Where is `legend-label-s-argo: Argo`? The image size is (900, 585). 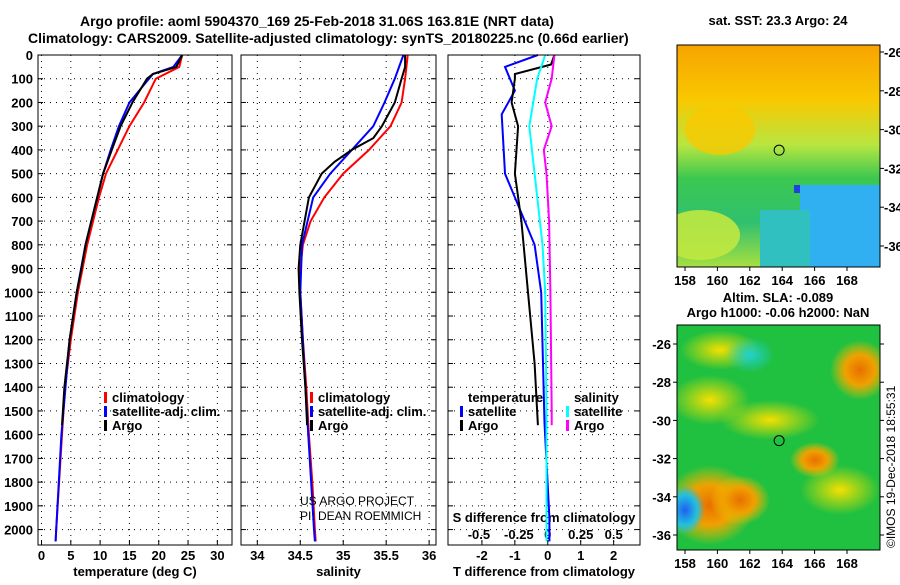
legend-label-s-argo: Argo is located at coordinates (589, 425).